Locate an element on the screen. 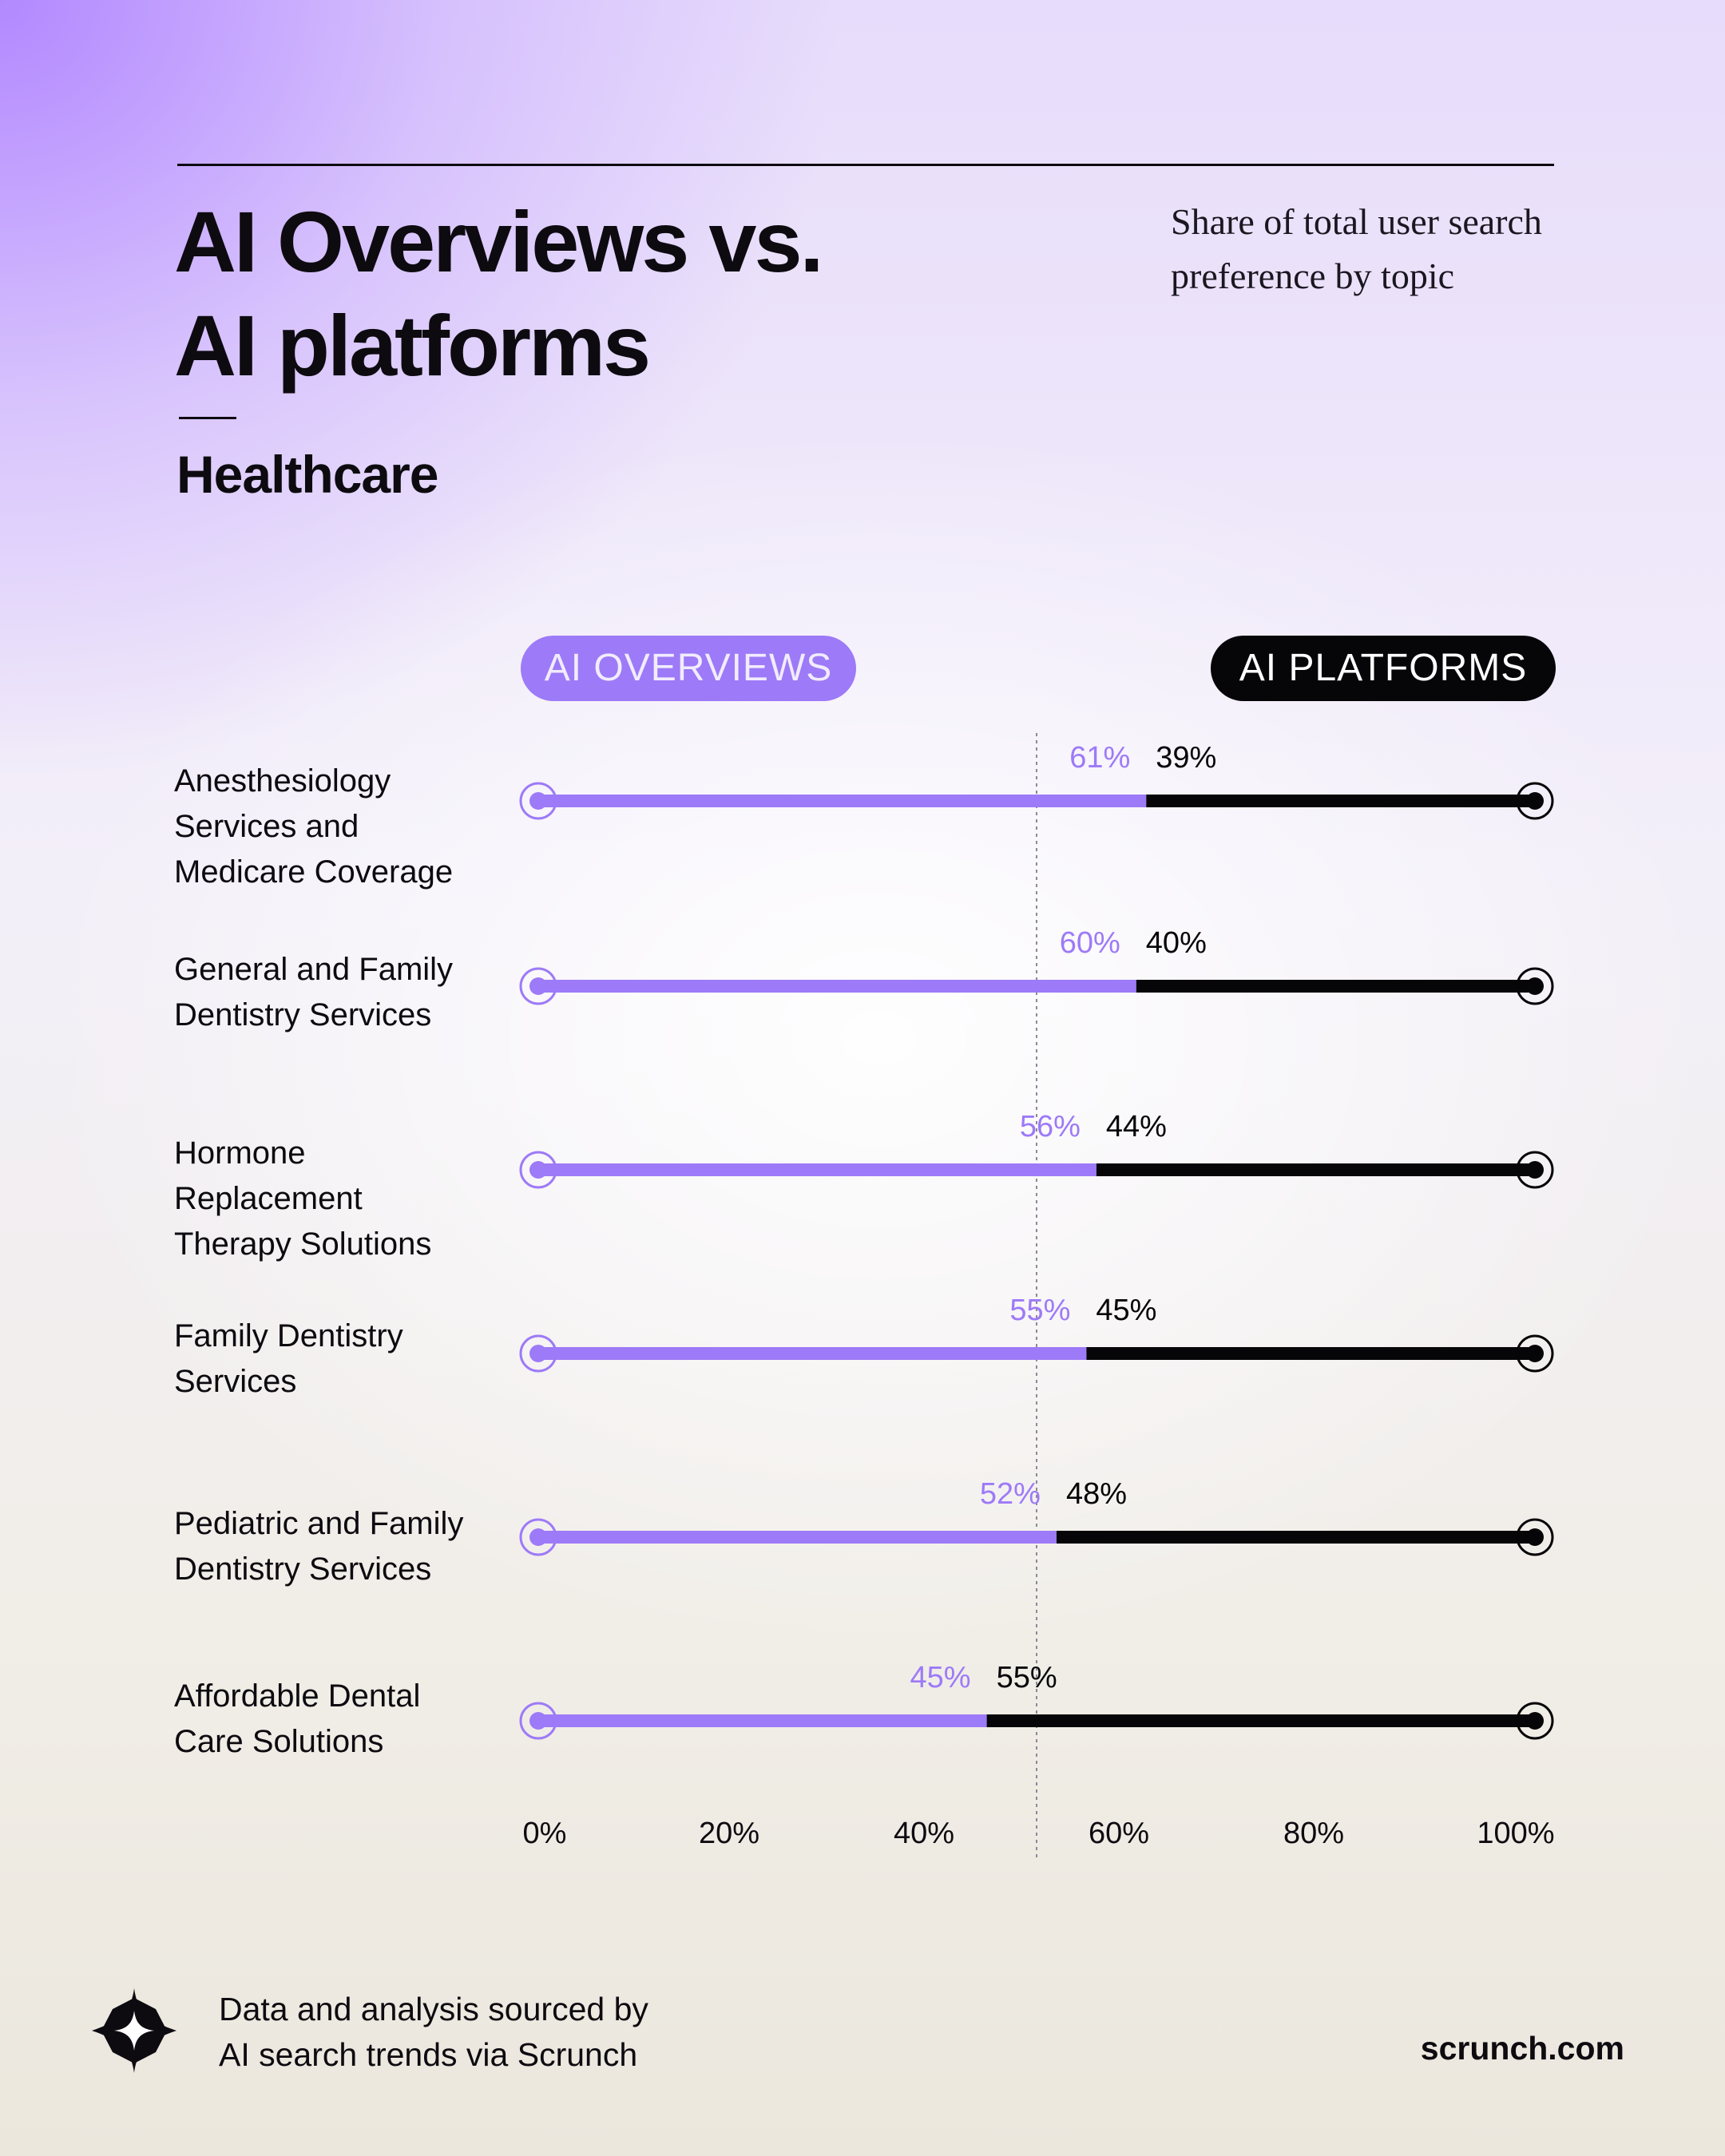 This screenshot has height=2156, width=1725. data-label-ai-platforms: 55% is located at coordinates (1027, 1677).